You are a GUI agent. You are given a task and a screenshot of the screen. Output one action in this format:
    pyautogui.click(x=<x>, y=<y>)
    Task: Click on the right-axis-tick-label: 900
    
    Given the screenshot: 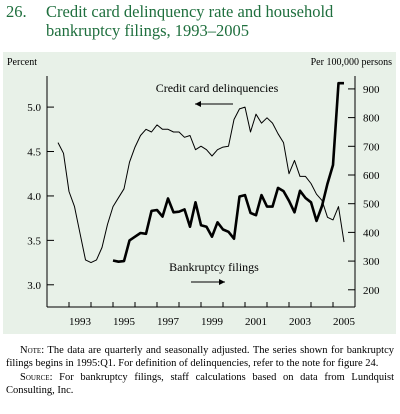 What is the action you would take?
    pyautogui.click(x=371, y=90)
    